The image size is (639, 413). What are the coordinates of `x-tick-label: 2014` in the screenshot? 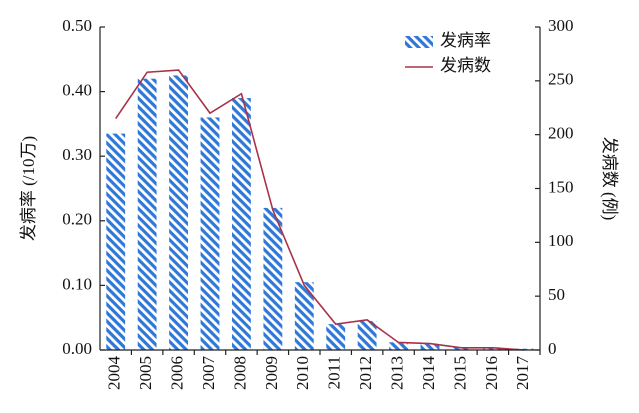 It's located at (428, 373).